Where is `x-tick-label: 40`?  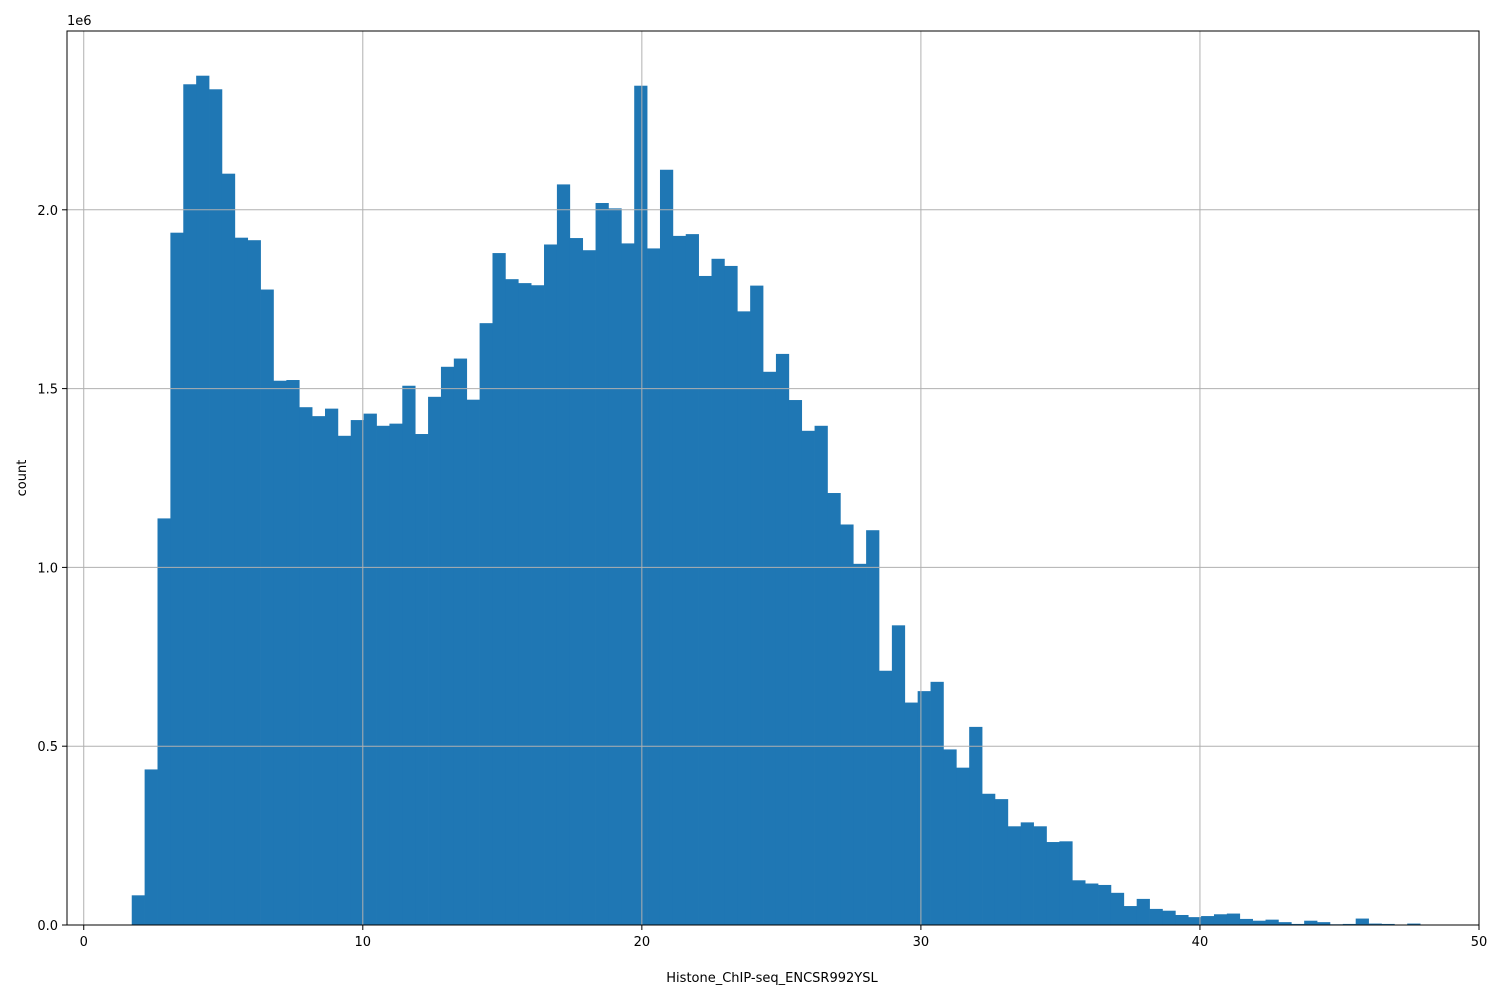
x-tick-label: 40 is located at coordinates (1200, 942).